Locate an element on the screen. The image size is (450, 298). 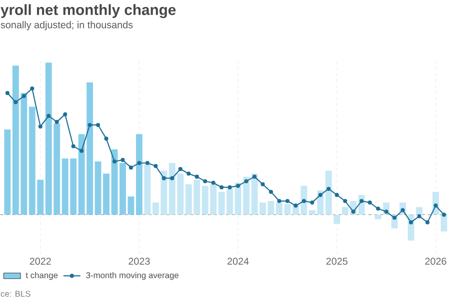
text: ce: BLS is located at coordinates (15, 293).